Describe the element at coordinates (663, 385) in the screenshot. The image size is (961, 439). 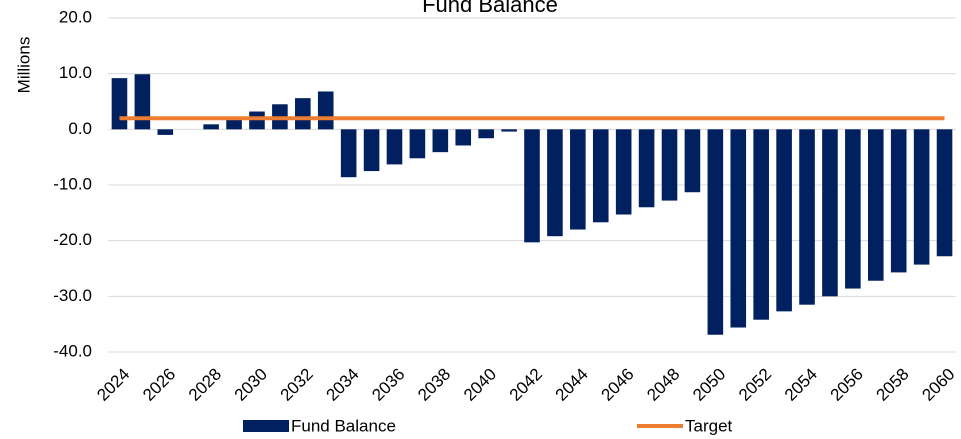
I see `x-tick-label: 2048` at that location.